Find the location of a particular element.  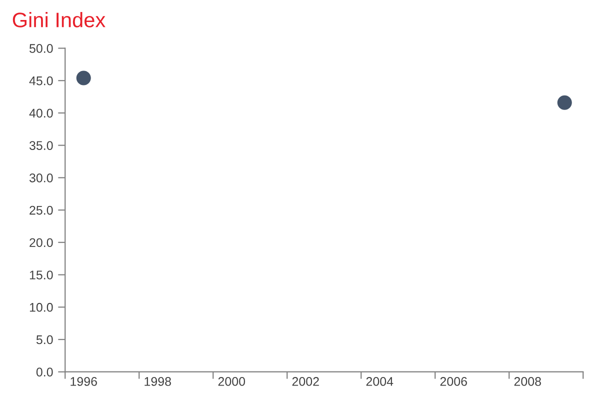

y-tick-label: 40.0 is located at coordinates (41, 113).